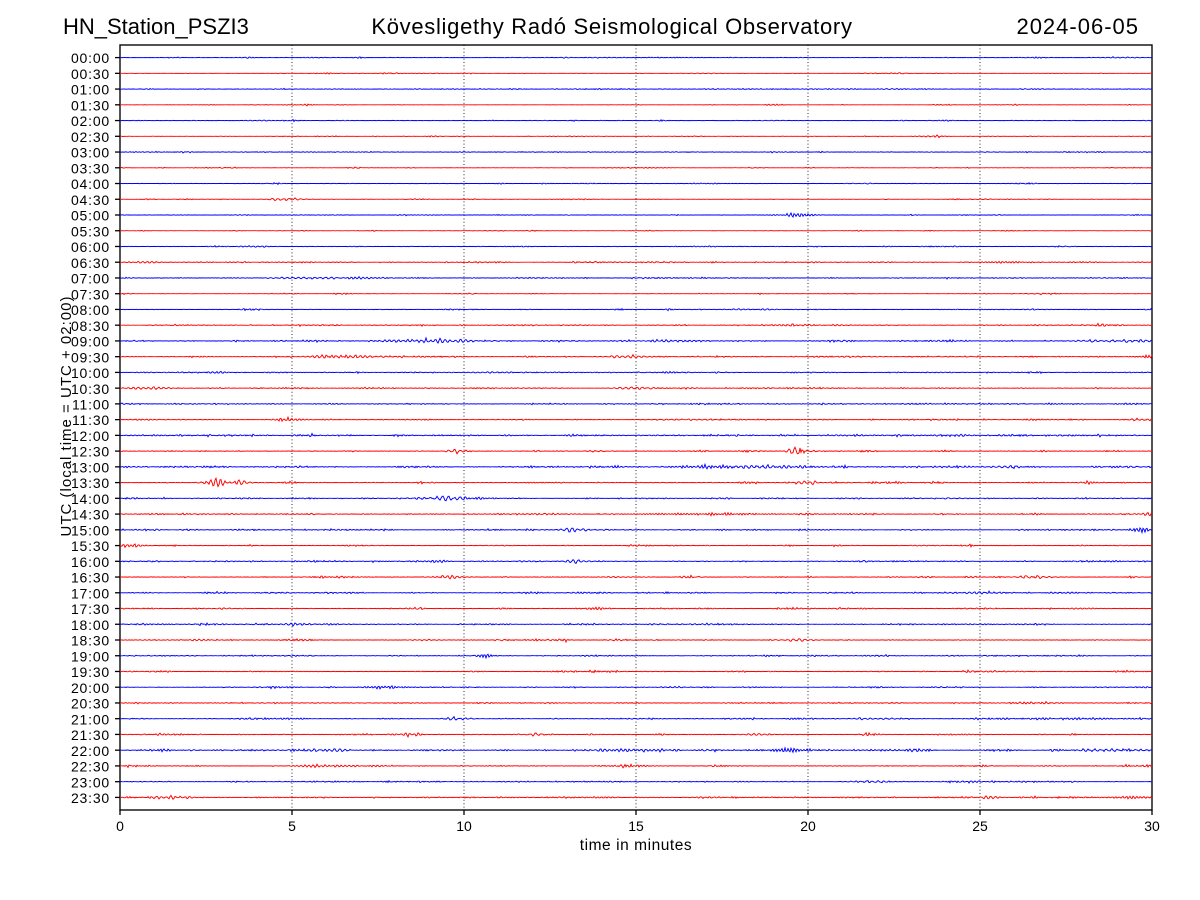 The height and width of the screenshot is (900, 1200). What do you see at coordinates (90, 231) in the screenshot?
I see `svg-text: 05:30` at bounding box center [90, 231].